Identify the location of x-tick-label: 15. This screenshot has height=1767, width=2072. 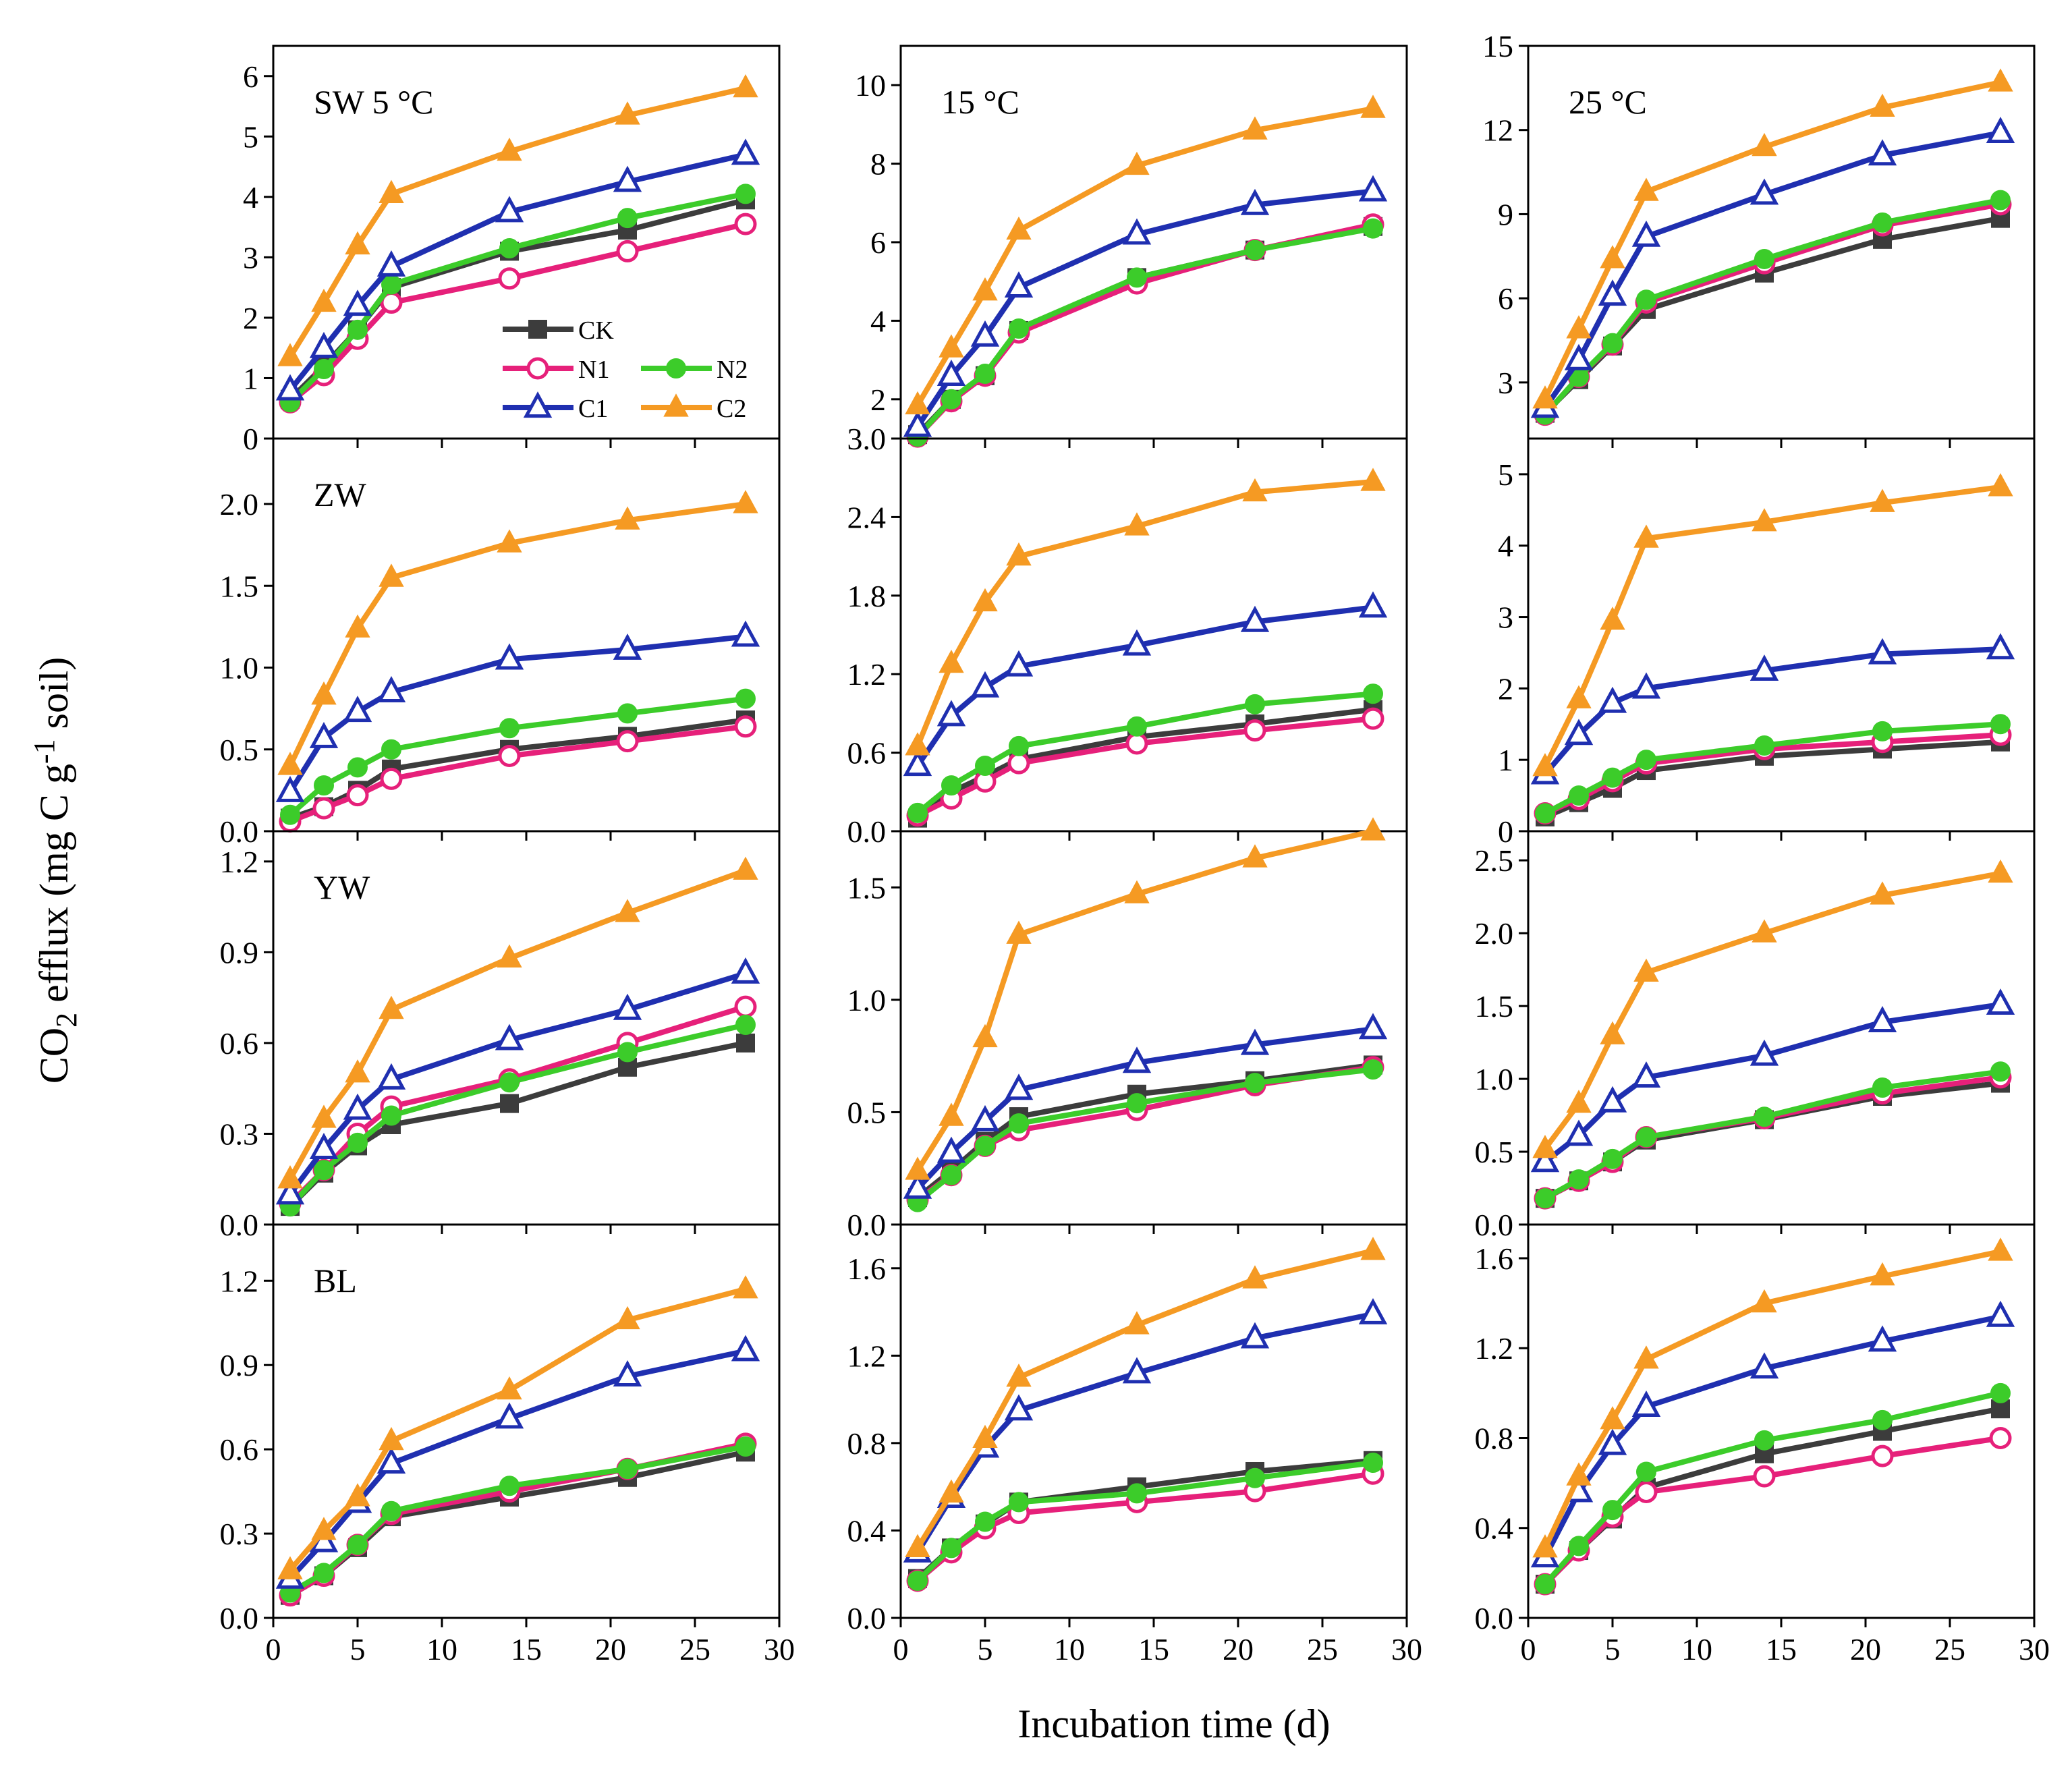
(526, 1649).